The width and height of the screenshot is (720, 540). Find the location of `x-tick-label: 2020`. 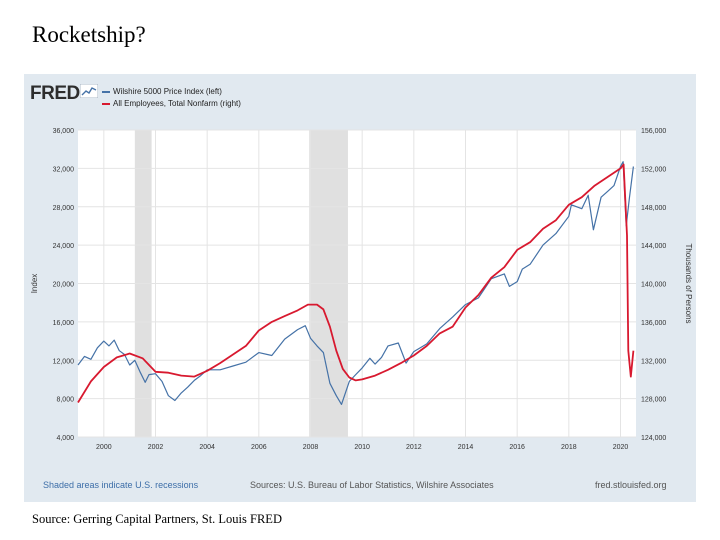

x-tick-label: 2020 is located at coordinates (621, 447).